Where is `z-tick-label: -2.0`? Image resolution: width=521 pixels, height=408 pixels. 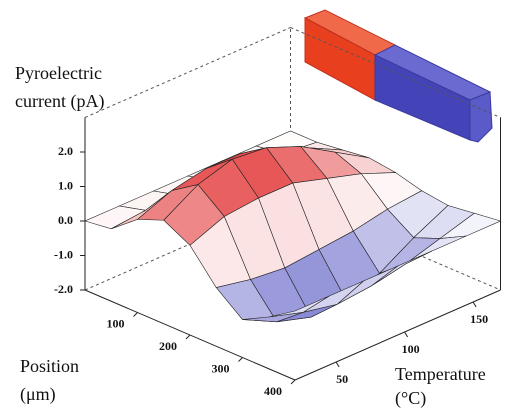 z-tick-label: -2.0 is located at coordinates (63, 289).